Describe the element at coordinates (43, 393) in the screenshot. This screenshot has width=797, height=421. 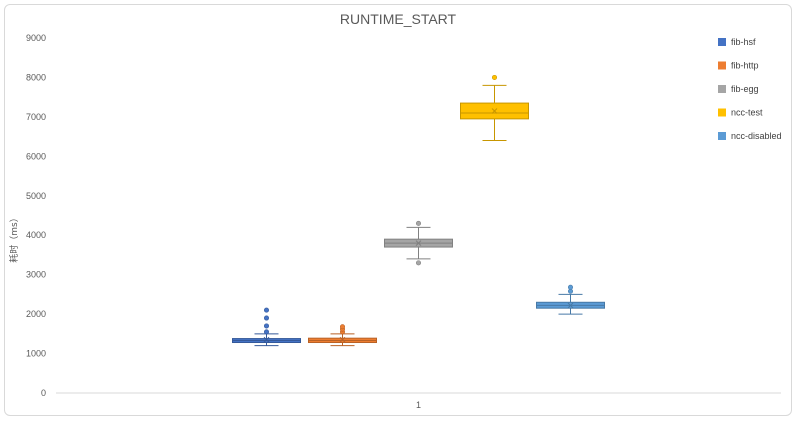
I see `y-tick-label: 0` at that location.